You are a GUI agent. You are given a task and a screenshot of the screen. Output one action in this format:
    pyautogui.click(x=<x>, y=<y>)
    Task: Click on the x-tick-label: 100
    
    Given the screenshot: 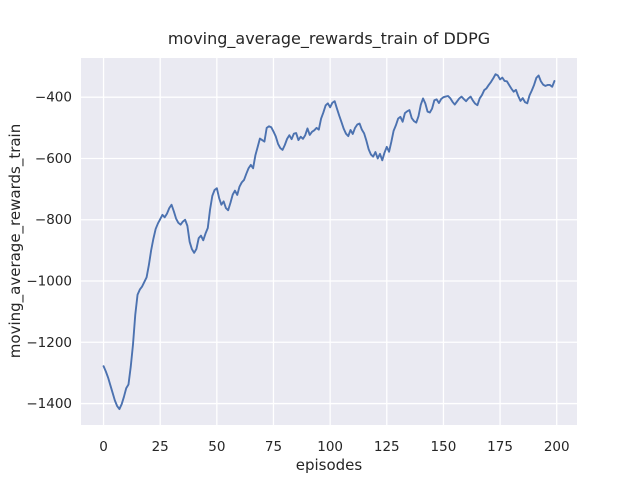 What is the action you would take?
    pyautogui.click(x=330, y=447)
    